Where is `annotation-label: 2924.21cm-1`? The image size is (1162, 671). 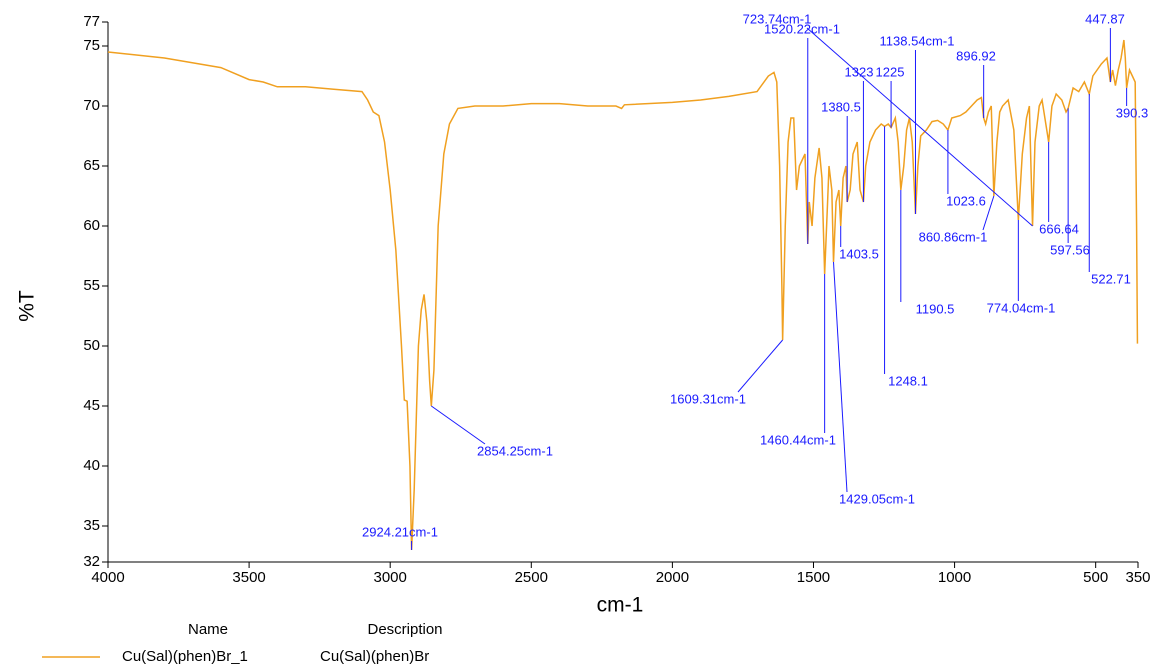 annotation-label: 2924.21cm-1 is located at coordinates (400, 531).